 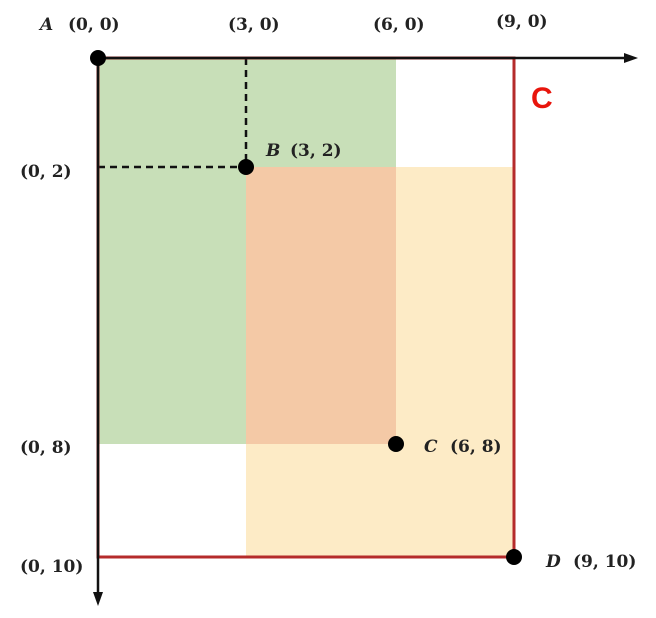 I want to click on point-b-name: B, so click(x=272, y=151).